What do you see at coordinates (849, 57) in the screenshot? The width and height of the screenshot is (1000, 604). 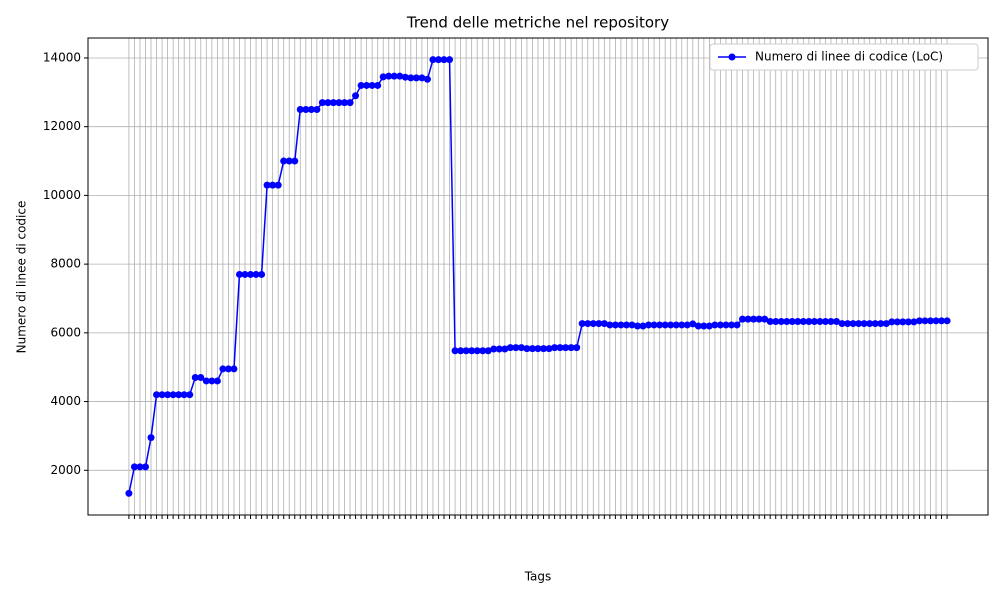 I see `legend-label: Numero di linee di codice (LoC)` at bounding box center [849, 57].